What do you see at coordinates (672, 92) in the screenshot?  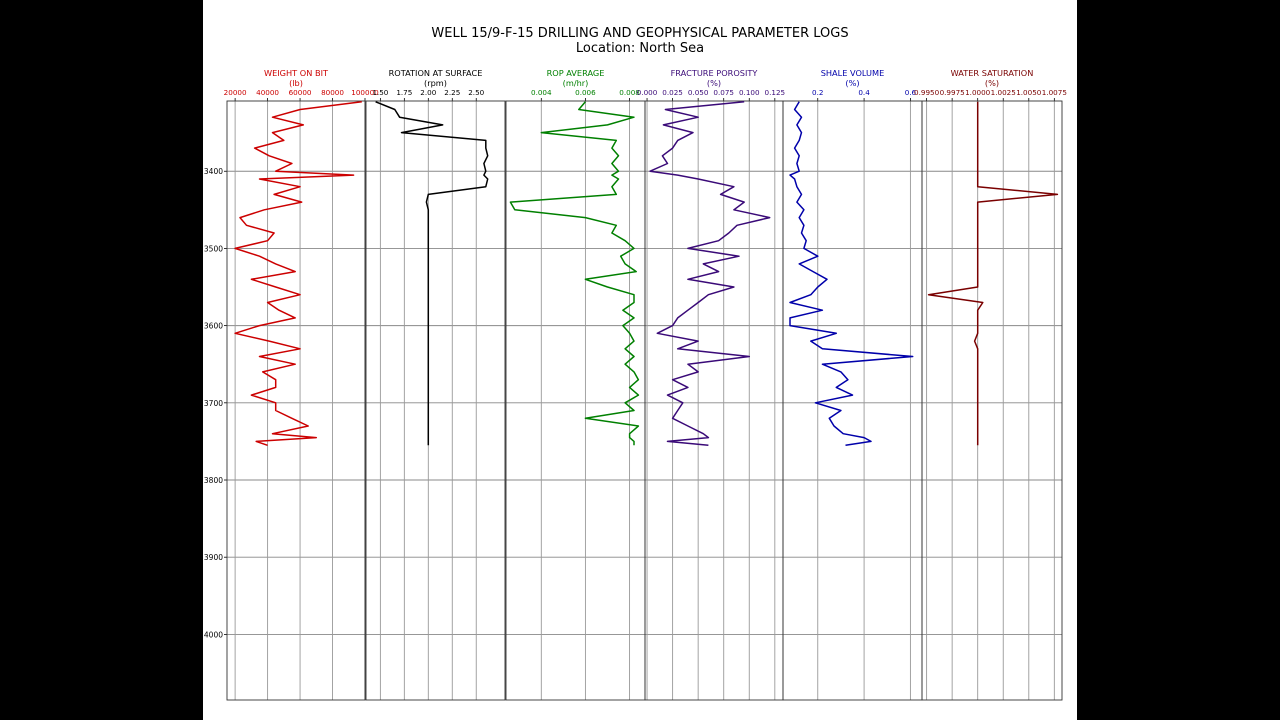 I see `x-tick-label: 0.025` at bounding box center [672, 92].